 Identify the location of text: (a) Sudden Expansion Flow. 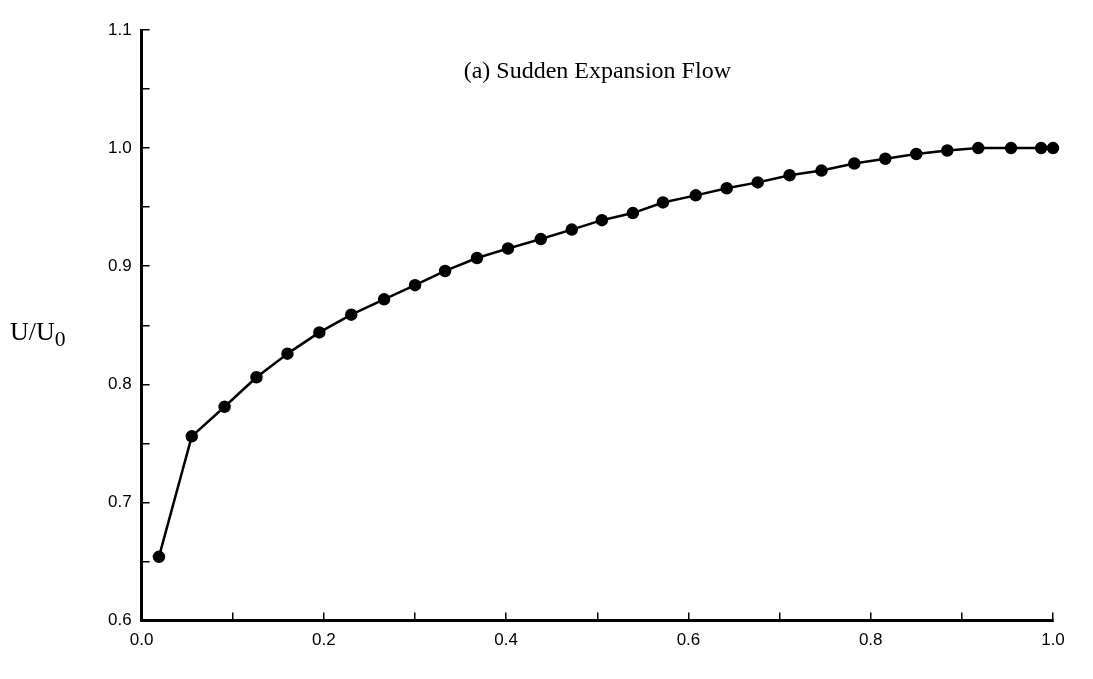
(597, 70).